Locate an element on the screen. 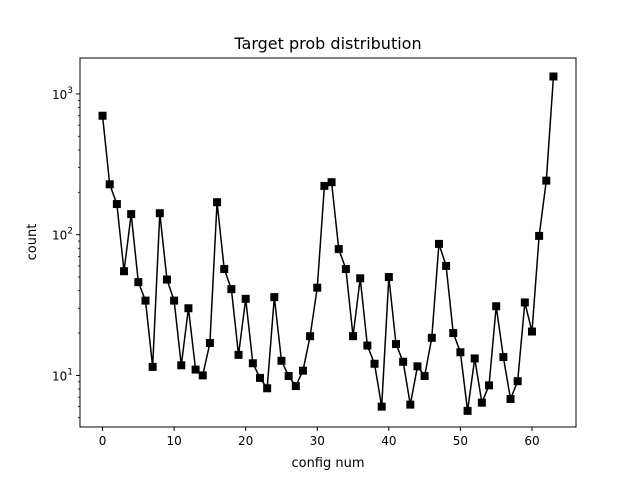  x-tick-label: 10 is located at coordinates (173, 441).